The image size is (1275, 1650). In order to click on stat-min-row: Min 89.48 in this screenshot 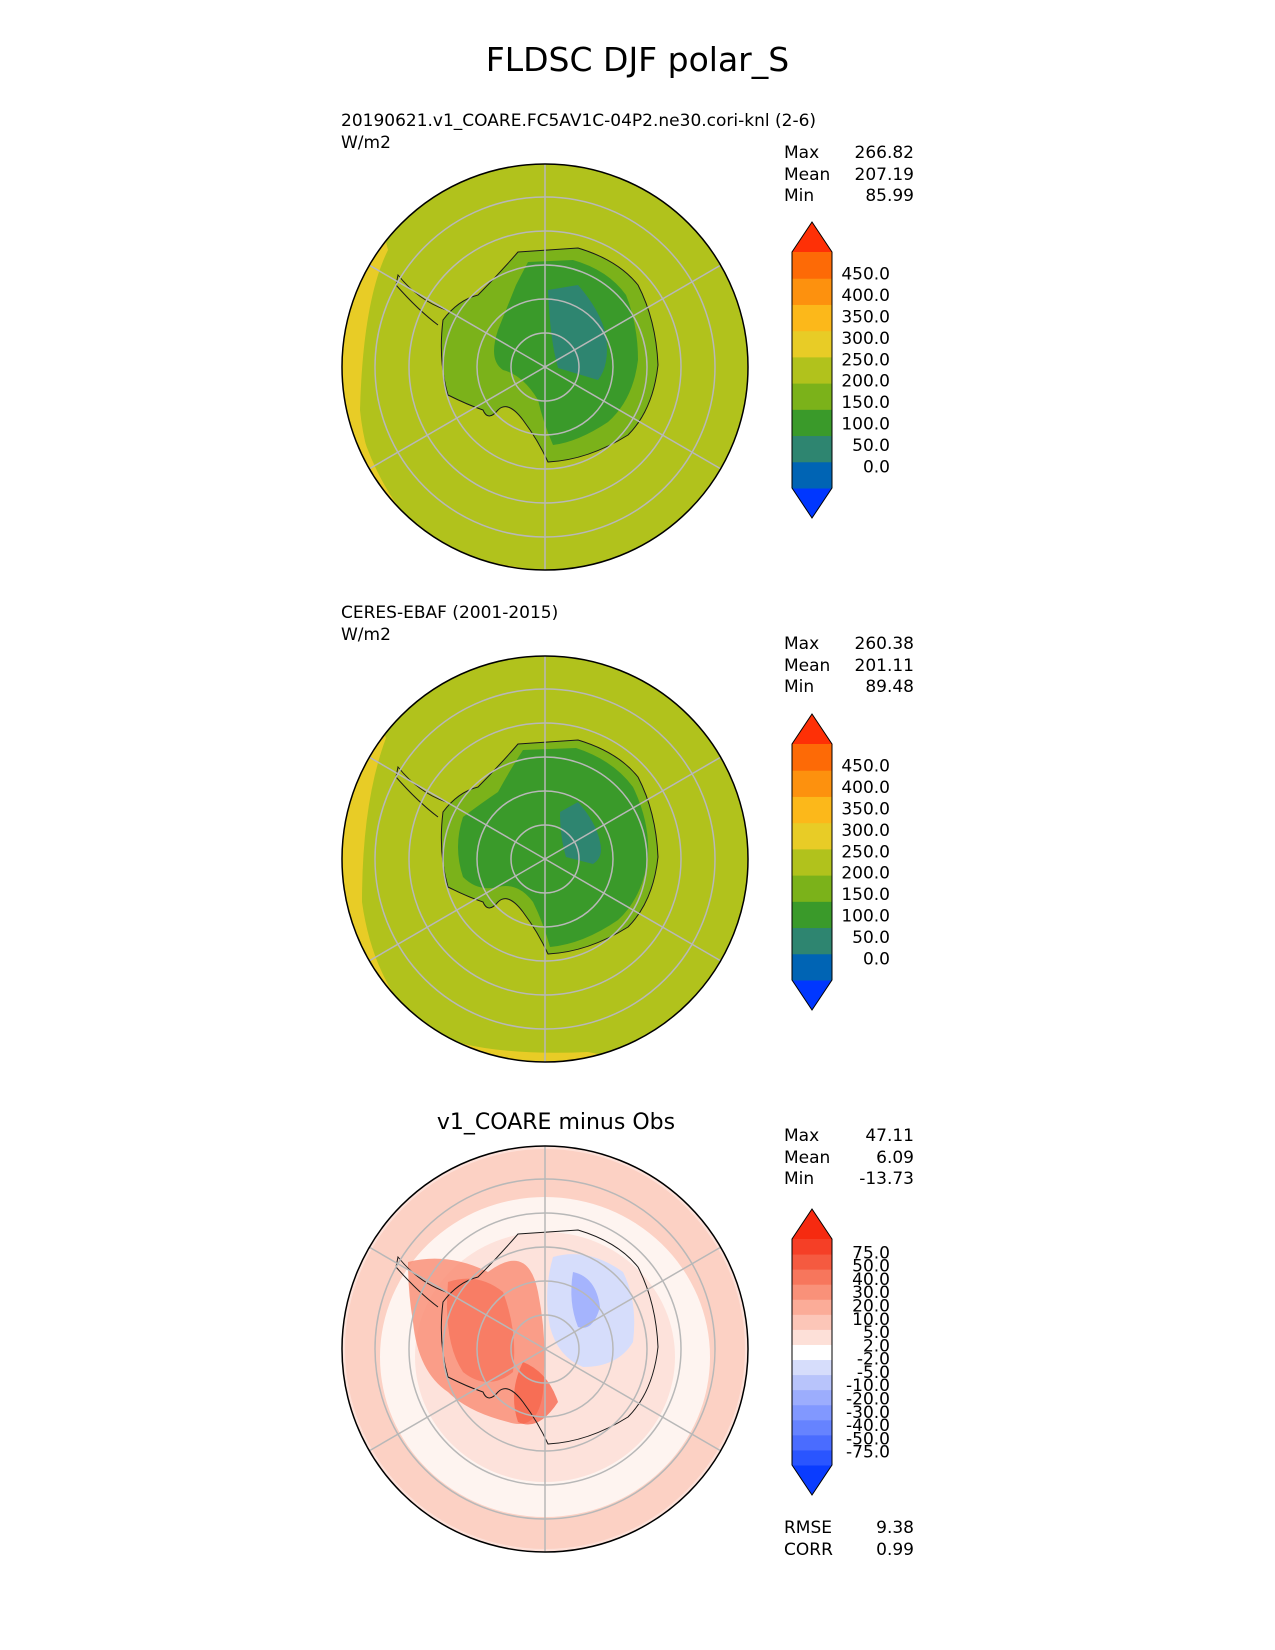, I will do `click(849, 688)`.